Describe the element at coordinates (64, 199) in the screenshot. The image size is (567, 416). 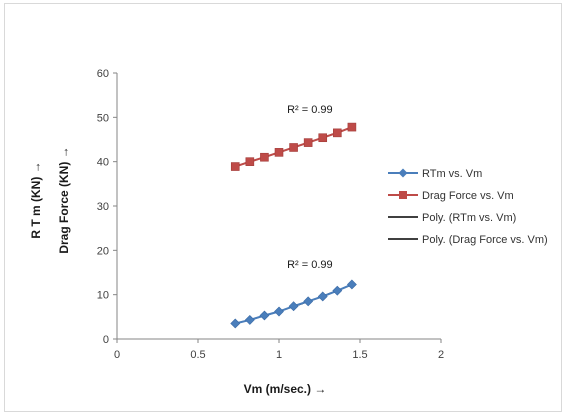
I see `y-axis-title: Drag Force (KN) →` at that location.